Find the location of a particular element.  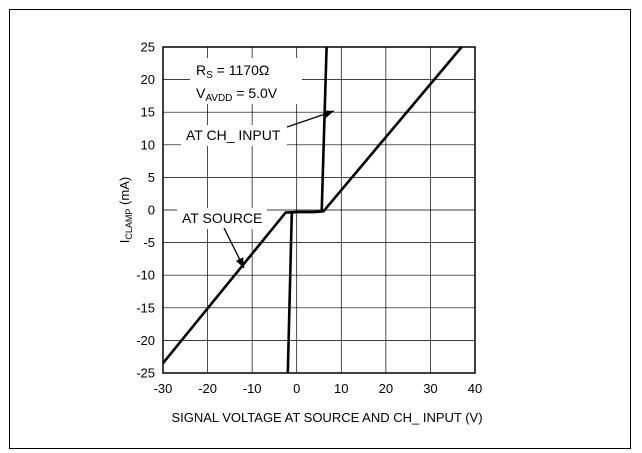

annotation-mask-source is located at coordinates (222, 218).